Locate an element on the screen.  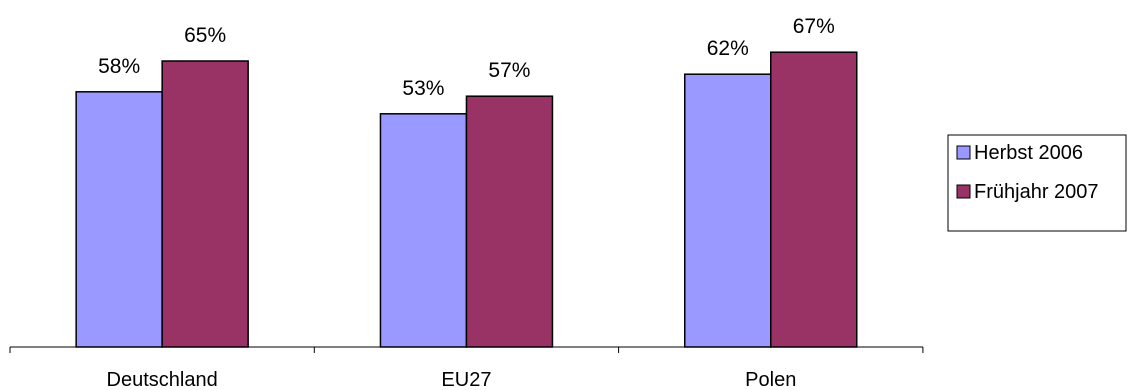
legend-label-herbst-2006: Herbst 2006 is located at coordinates (1028, 153).